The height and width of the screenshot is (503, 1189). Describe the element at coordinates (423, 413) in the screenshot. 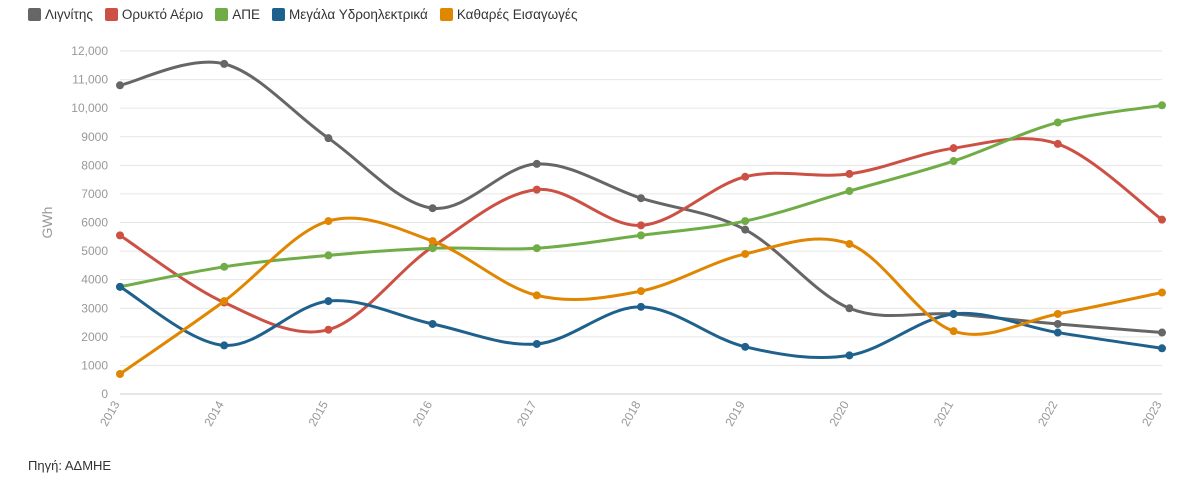

I see `x-tick-label: 2016` at that location.